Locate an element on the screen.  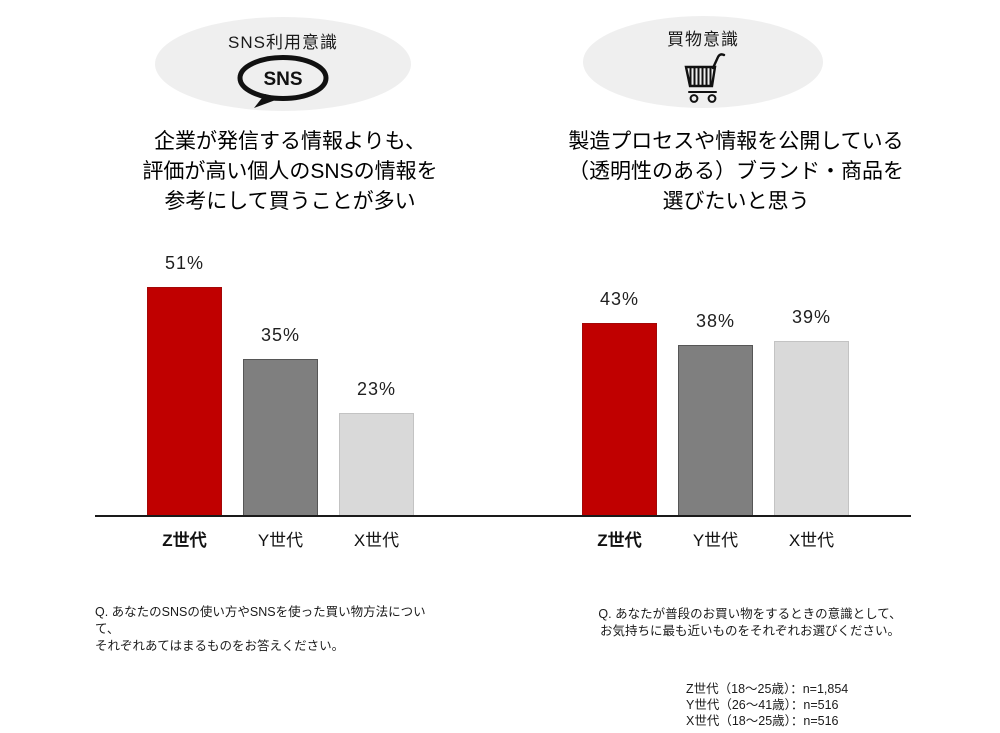
sample-size-x: X世代（18～25歳）：n=516 is located at coordinates (762, 721).